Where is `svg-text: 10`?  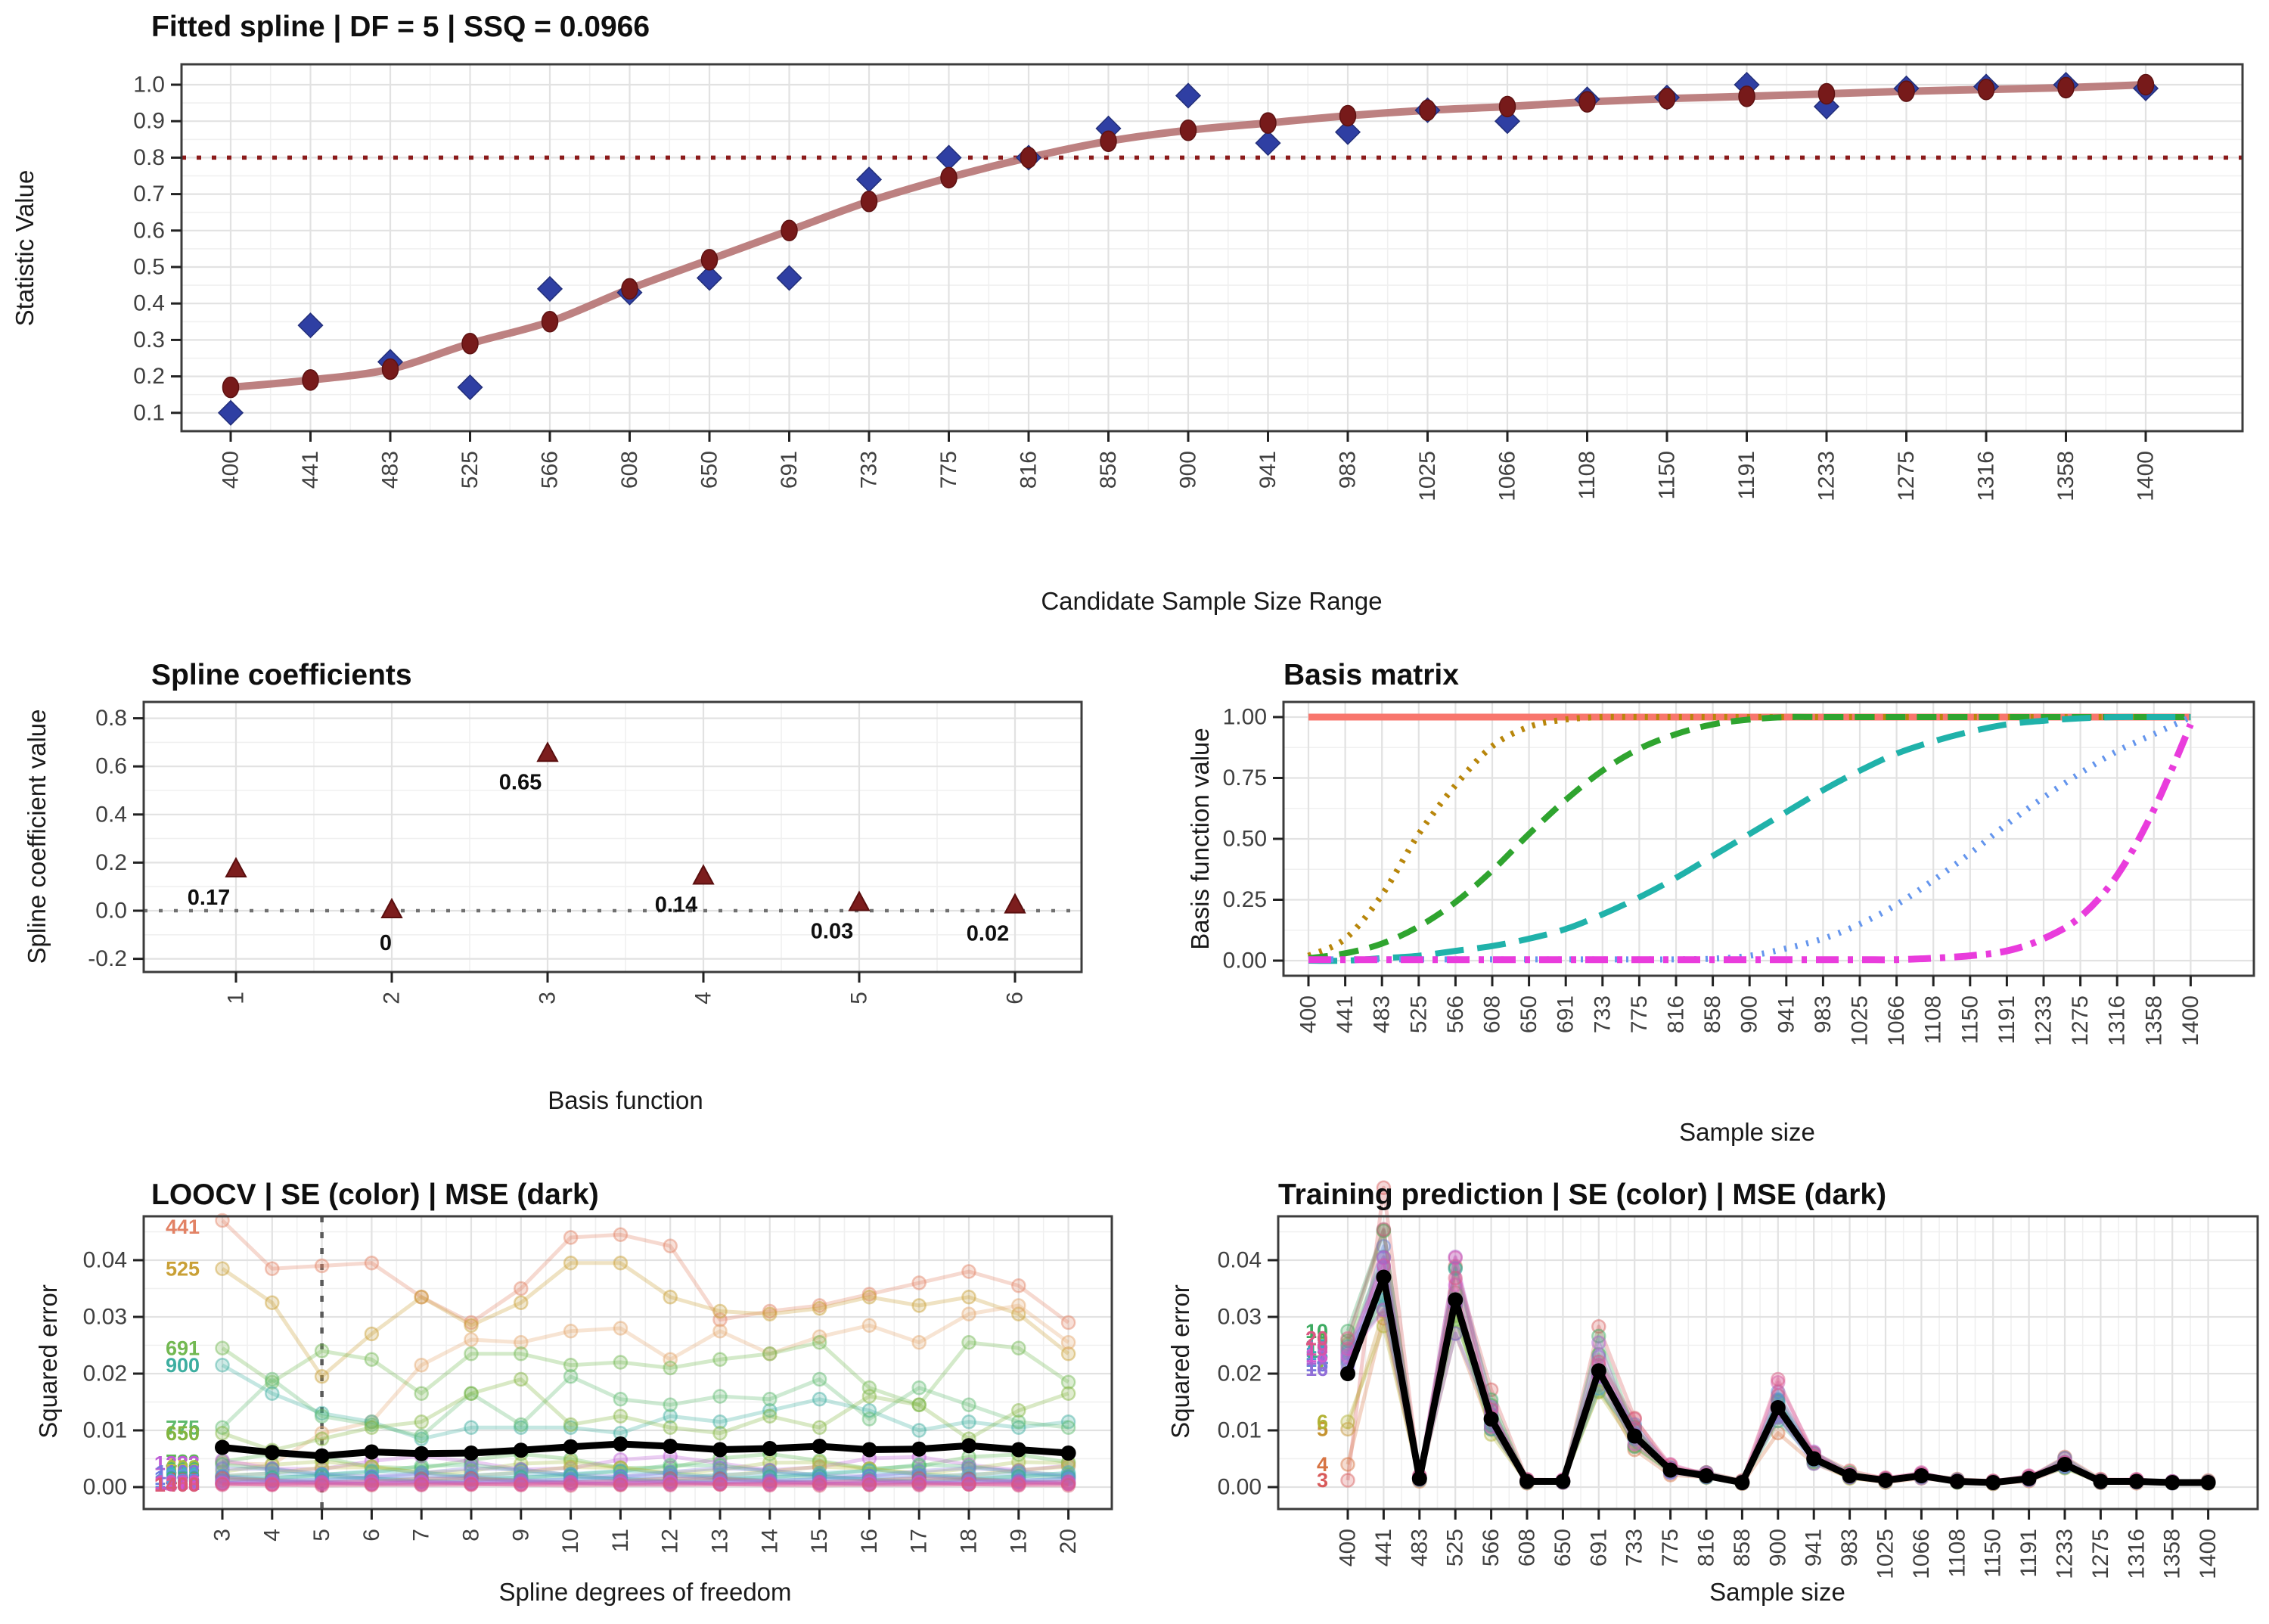 svg-text: 10 is located at coordinates (1316, 1331).